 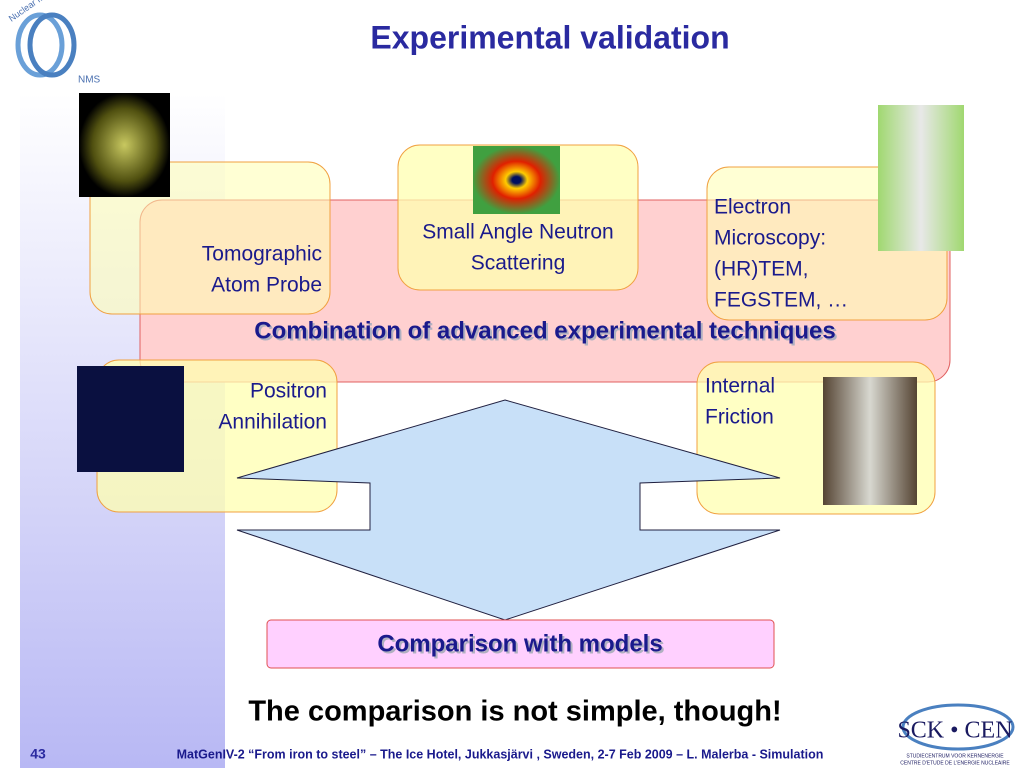 What do you see at coordinates (130, 419) in the screenshot?
I see `positron-image` at bounding box center [130, 419].